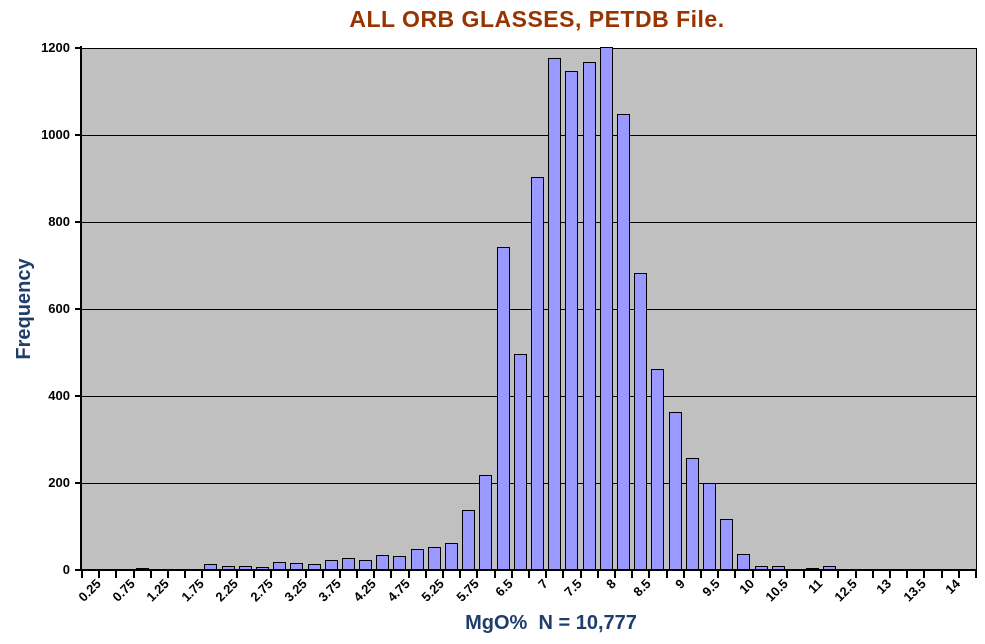 This screenshot has width=985, height=644. I want to click on x-tick-label-text: 4.25, so click(364, 590).